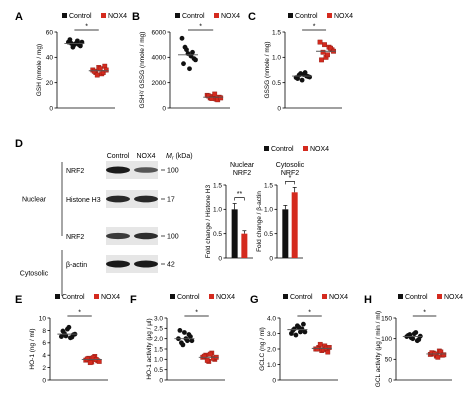  What do you see at coordinates (254, 300) in the screenshot?
I see `panel-letter: G` at bounding box center [254, 300].